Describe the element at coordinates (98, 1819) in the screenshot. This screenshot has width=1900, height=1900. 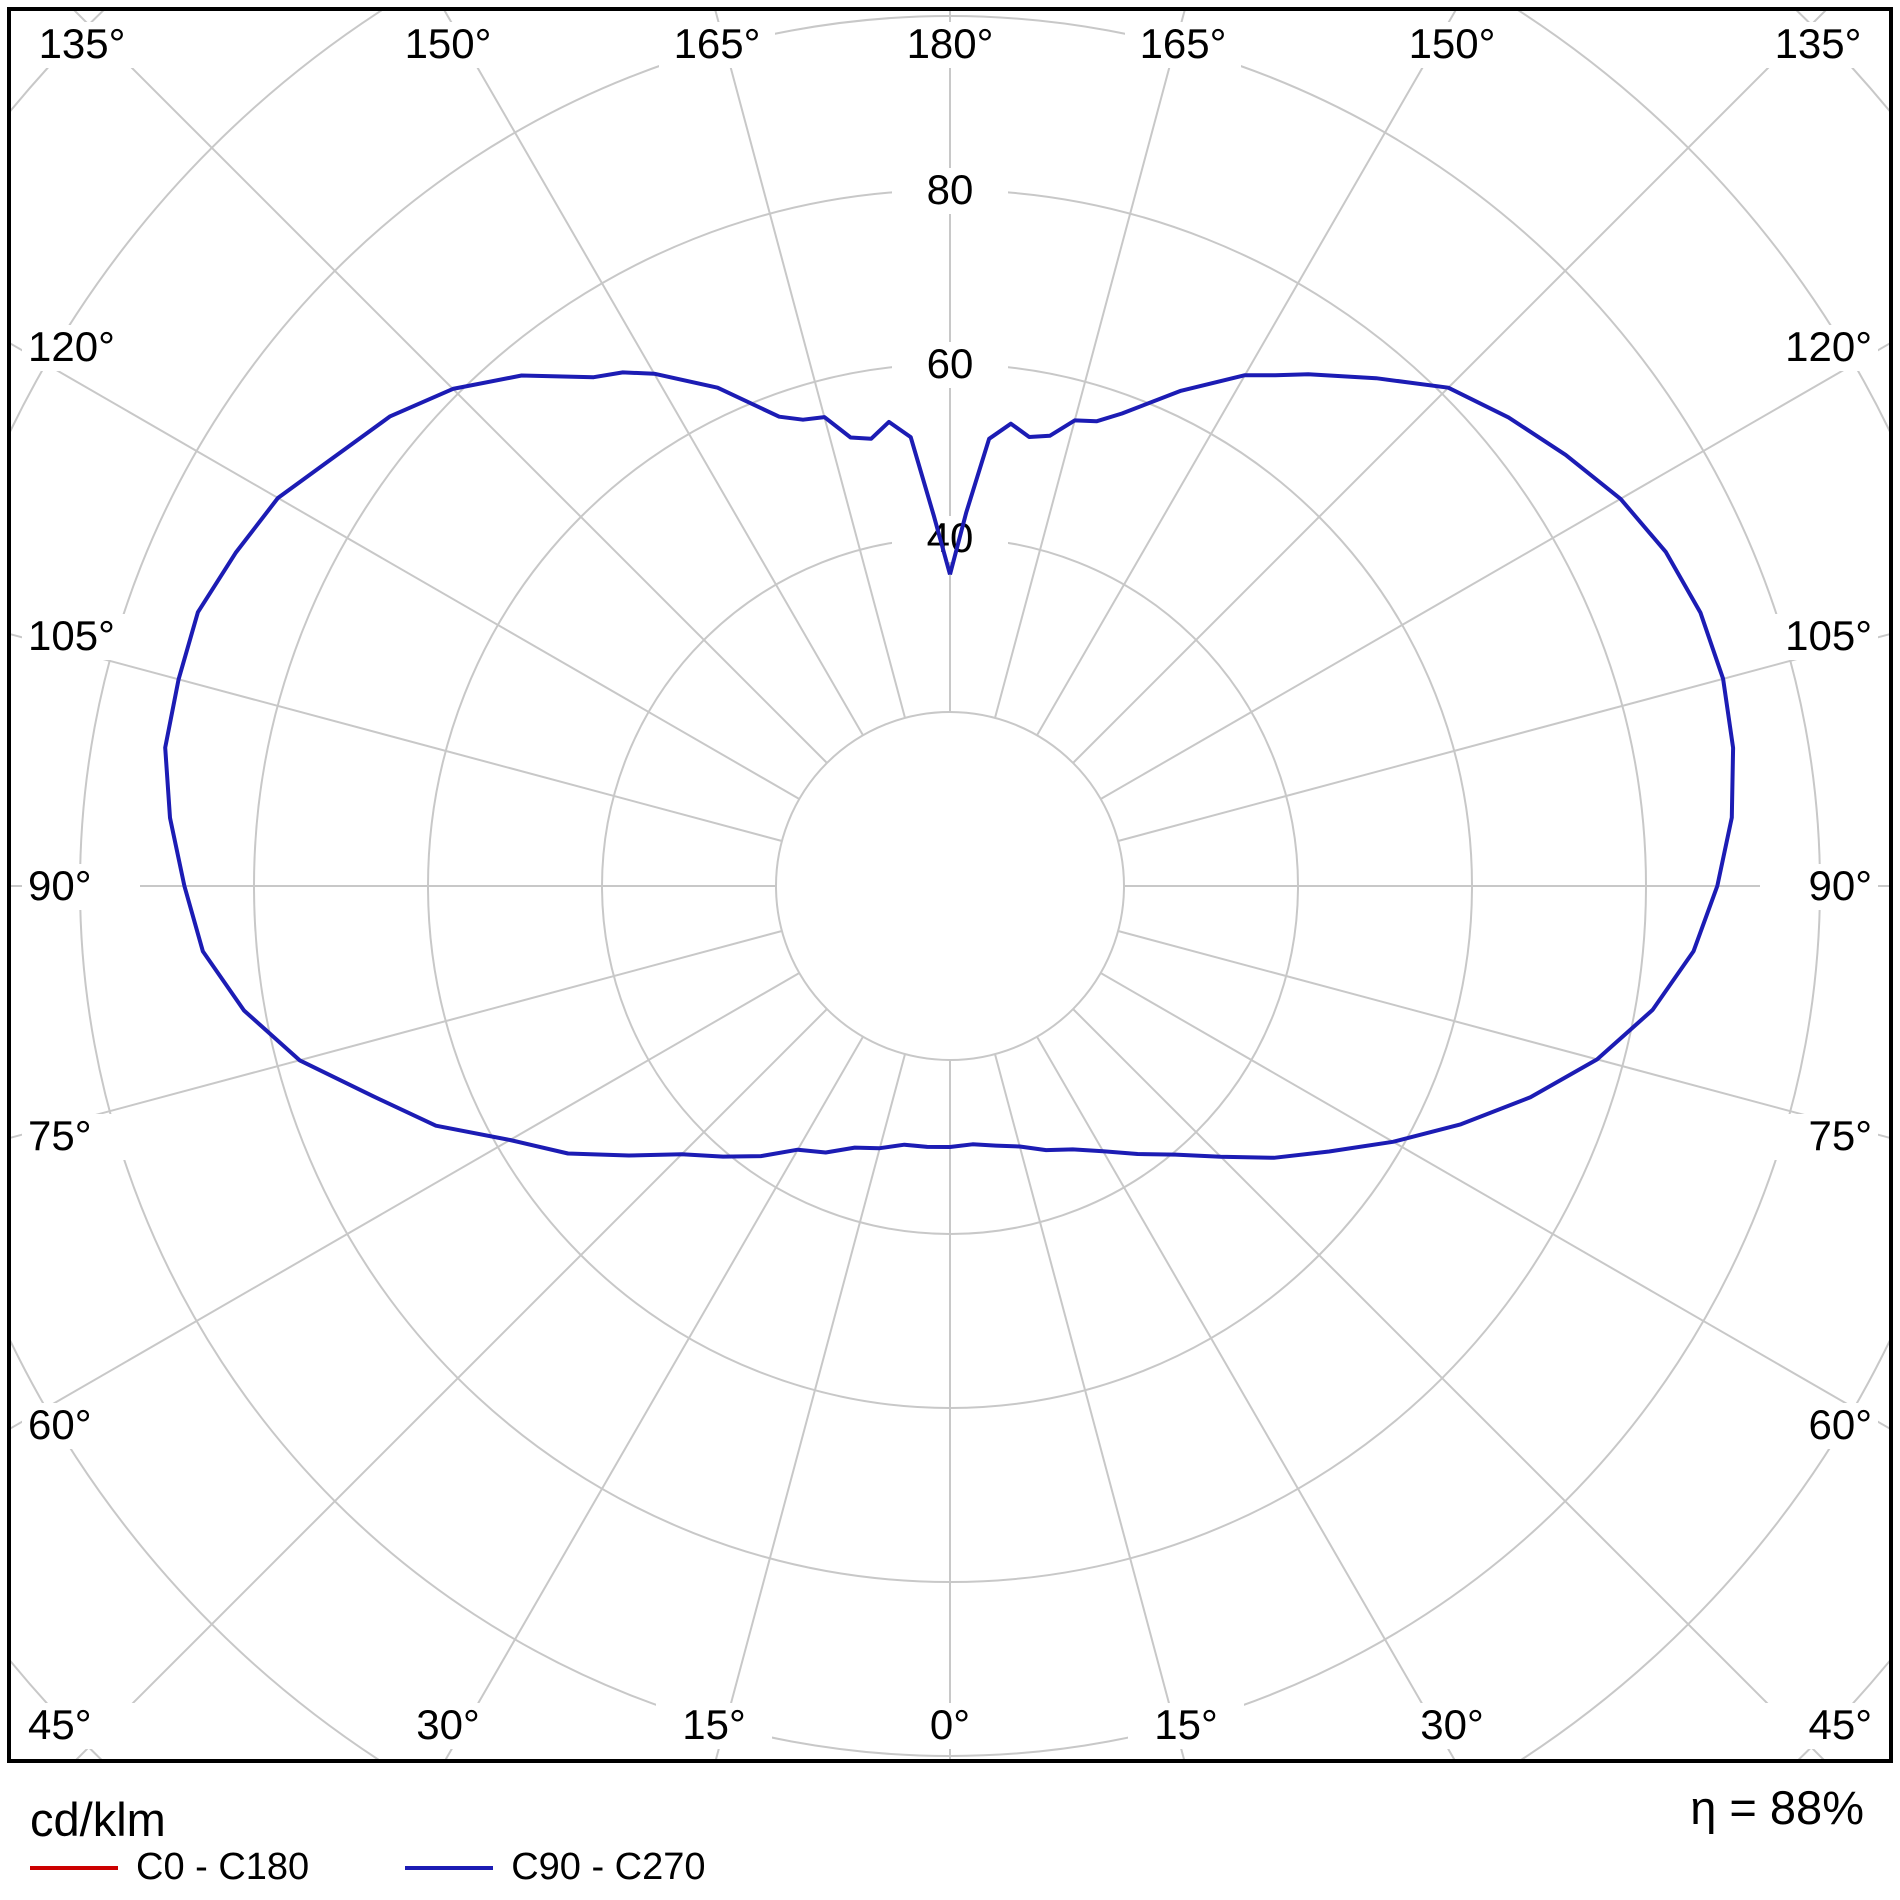
I see `unit-label: cd/klm` at that location.